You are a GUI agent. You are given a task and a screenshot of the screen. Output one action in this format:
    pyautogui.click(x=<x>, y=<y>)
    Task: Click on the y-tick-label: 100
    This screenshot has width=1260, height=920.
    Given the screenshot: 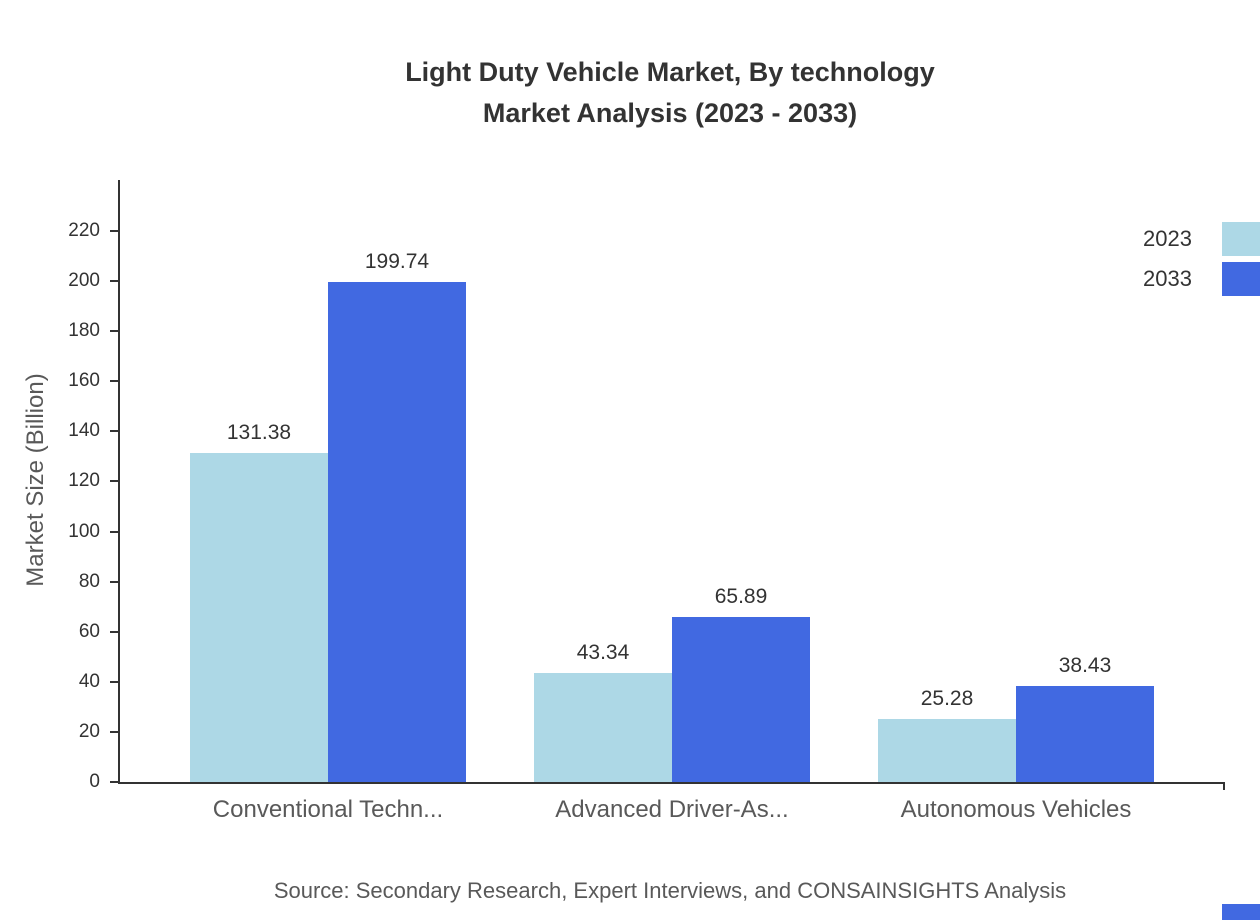 What is the action you would take?
    pyautogui.click(x=84, y=531)
    